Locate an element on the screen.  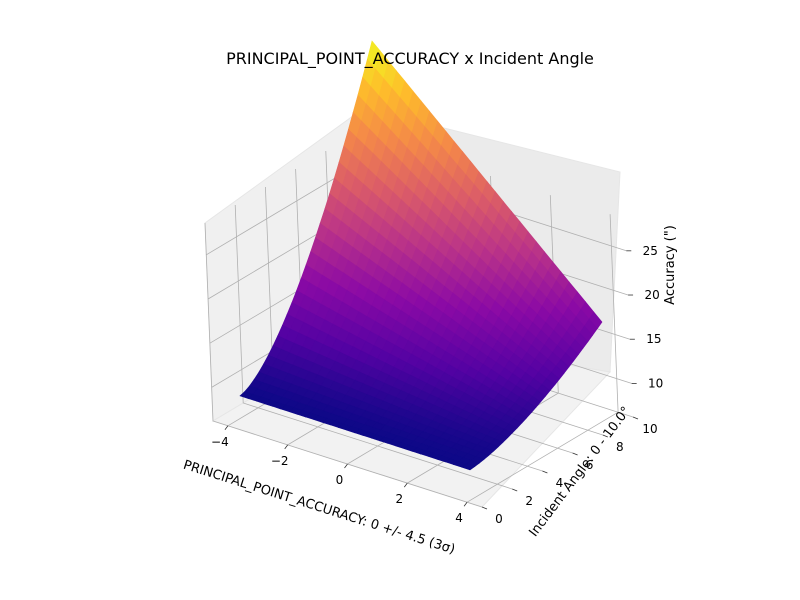
y-tick-label: 0 is located at coordinates (499, 519).